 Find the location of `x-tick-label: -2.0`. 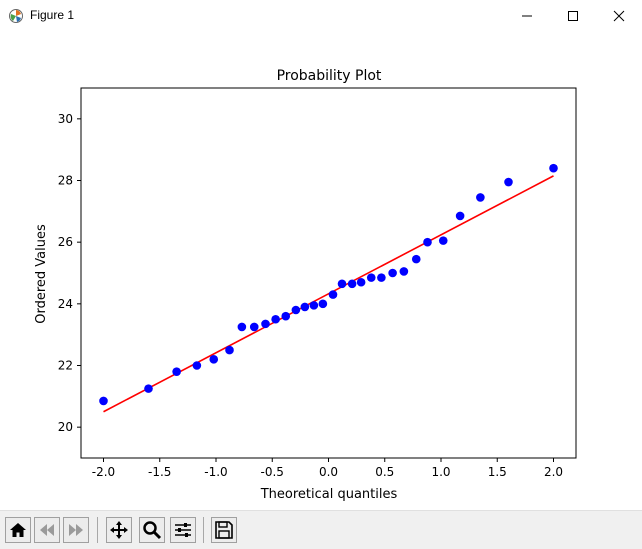

x-tick-label: -2.0 is located at coordinates (103, 472).